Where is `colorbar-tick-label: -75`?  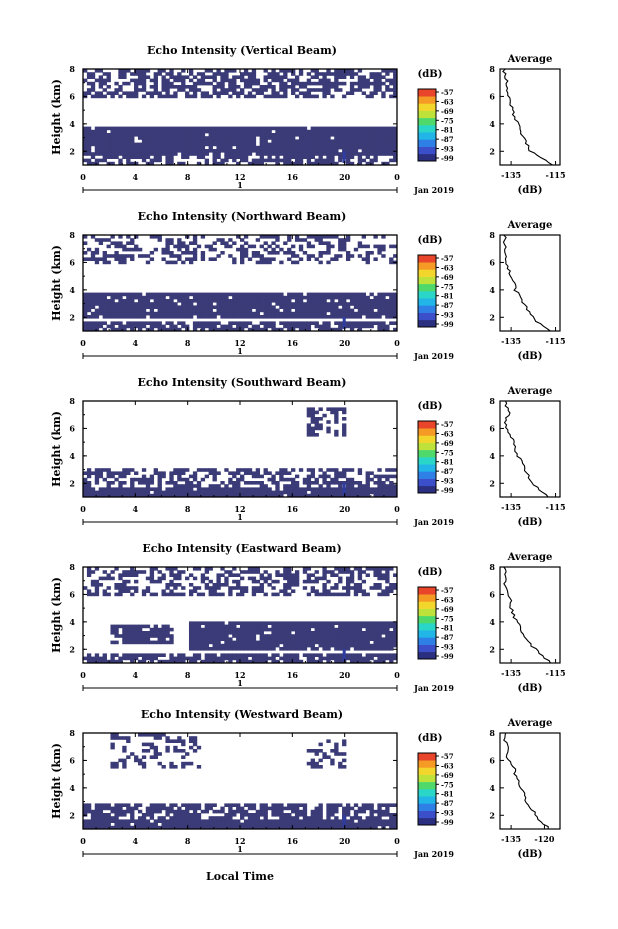
colorbar-tick-label: -75 is located at coordinates (447, 452).